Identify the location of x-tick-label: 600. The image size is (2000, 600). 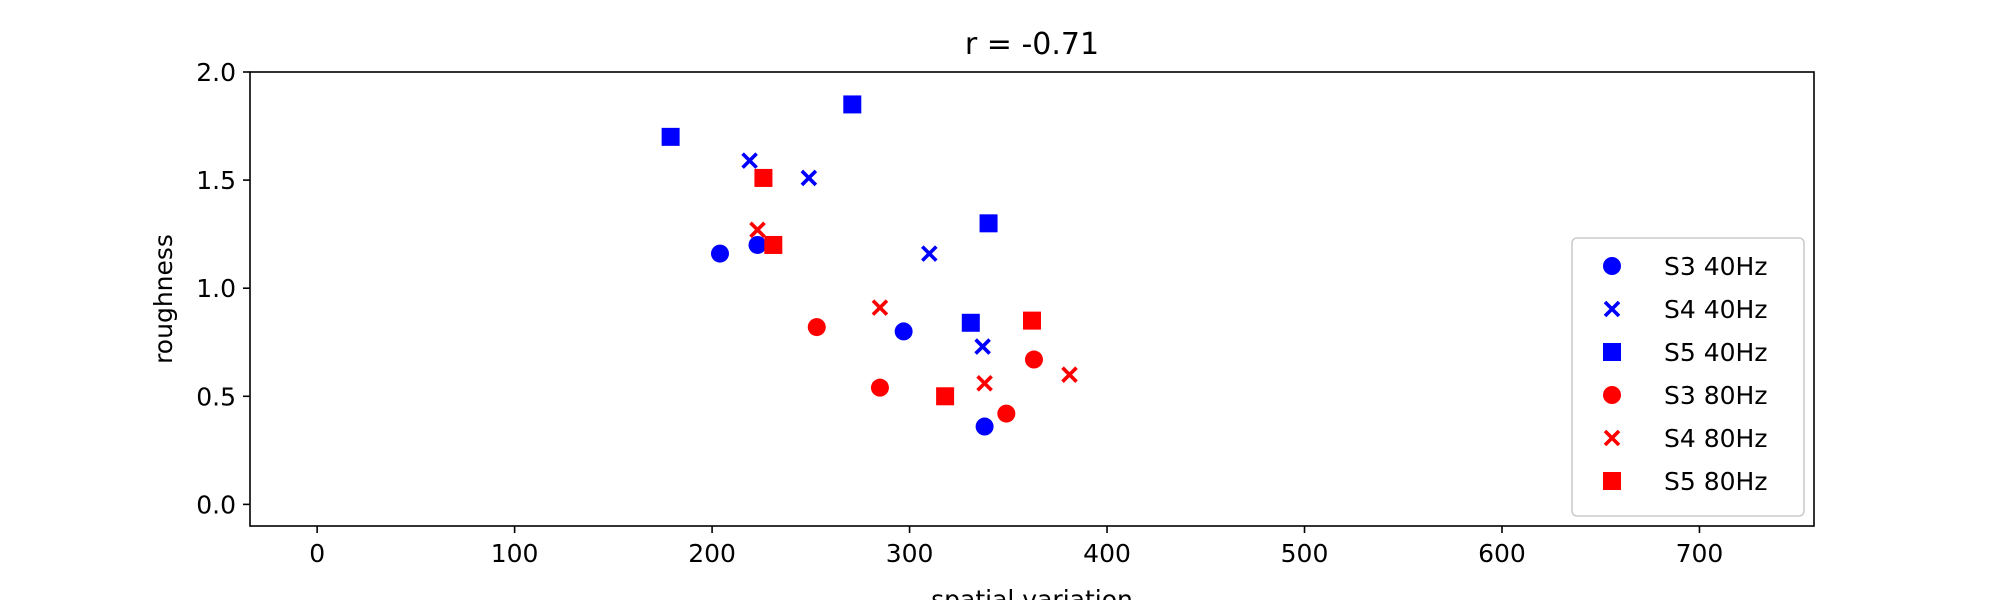
(1502, 553).